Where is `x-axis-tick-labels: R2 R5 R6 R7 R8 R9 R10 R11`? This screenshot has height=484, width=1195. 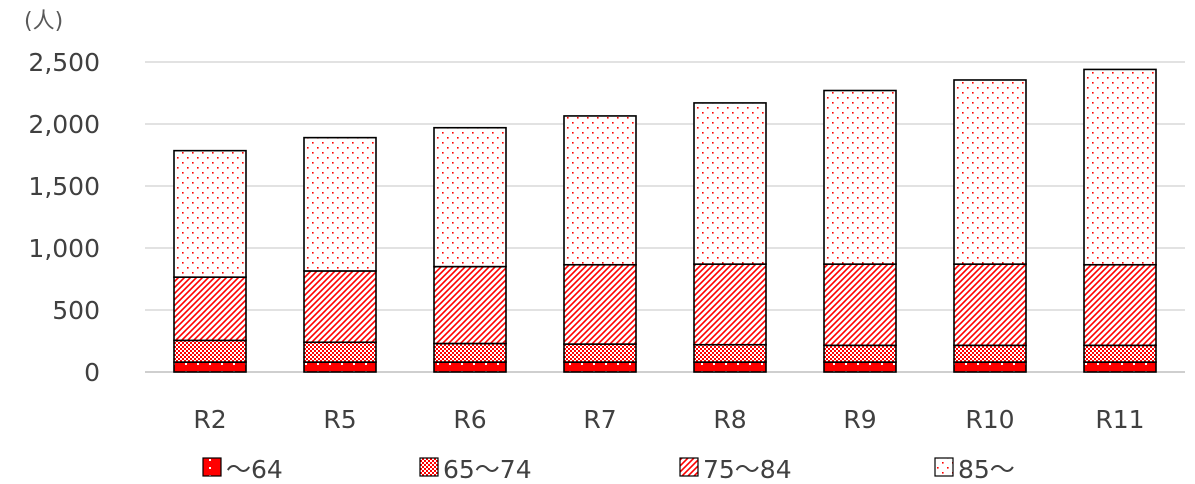
x-axis-tick-labels: R2 R5 R6 R7 R8 R9 R10 R11 is located at coordinates (668, 419).